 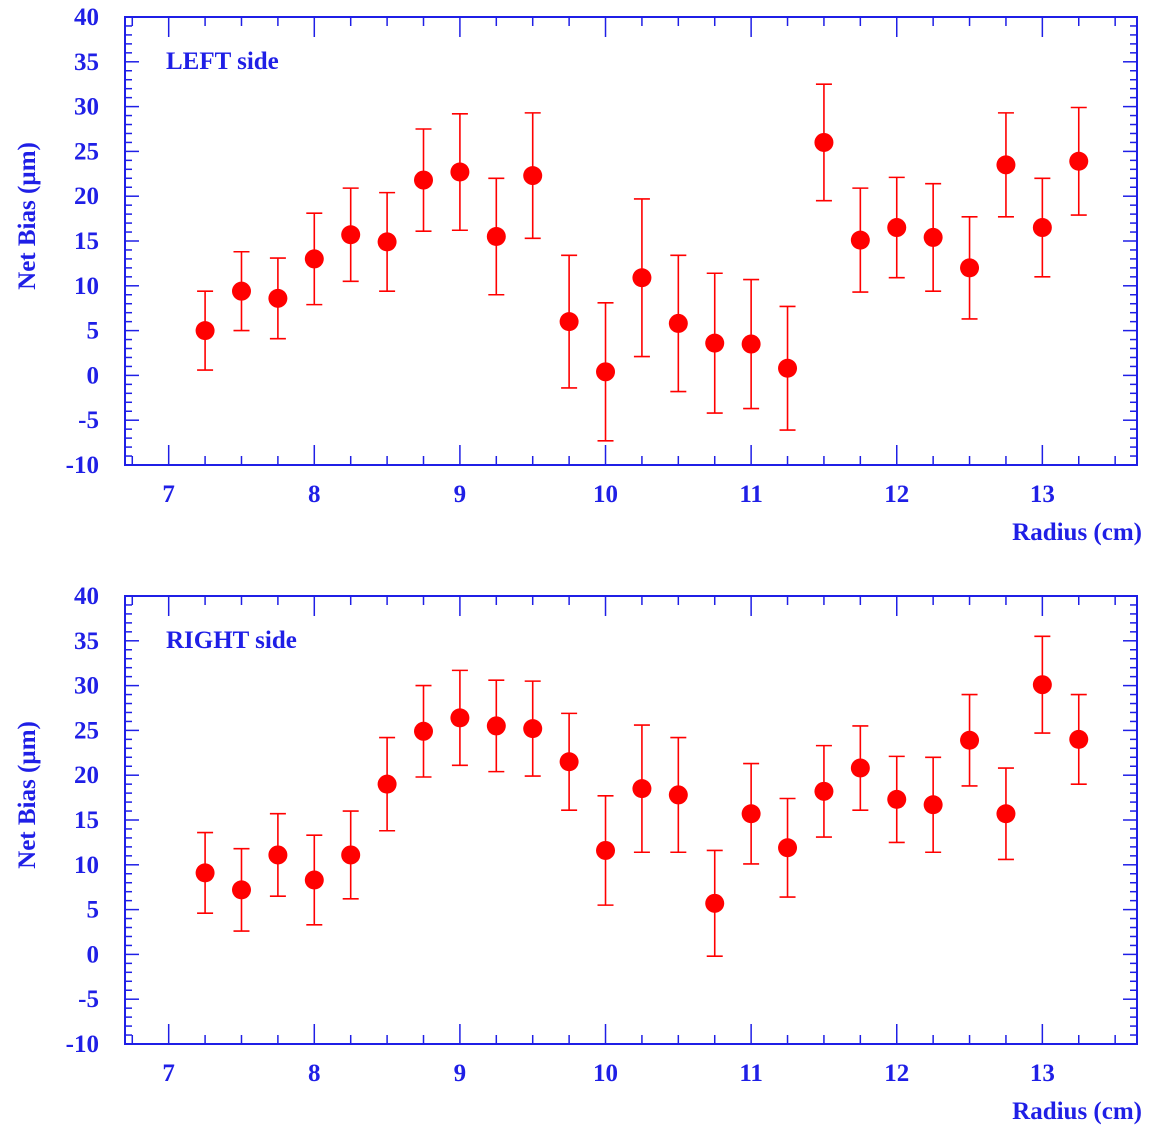 I want to click on y-tick-label: 15, so click(x=86, y=241).